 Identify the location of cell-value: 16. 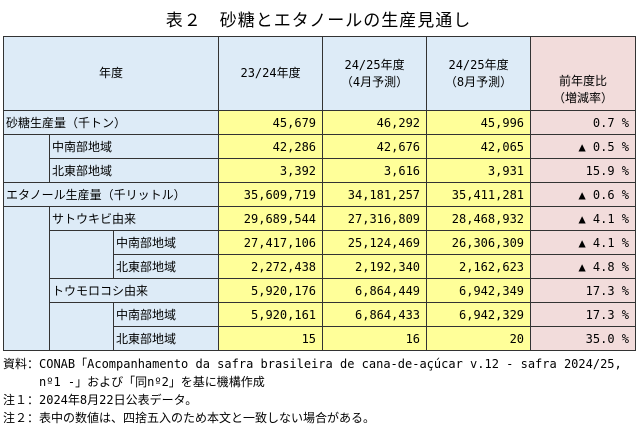
(375, 338).